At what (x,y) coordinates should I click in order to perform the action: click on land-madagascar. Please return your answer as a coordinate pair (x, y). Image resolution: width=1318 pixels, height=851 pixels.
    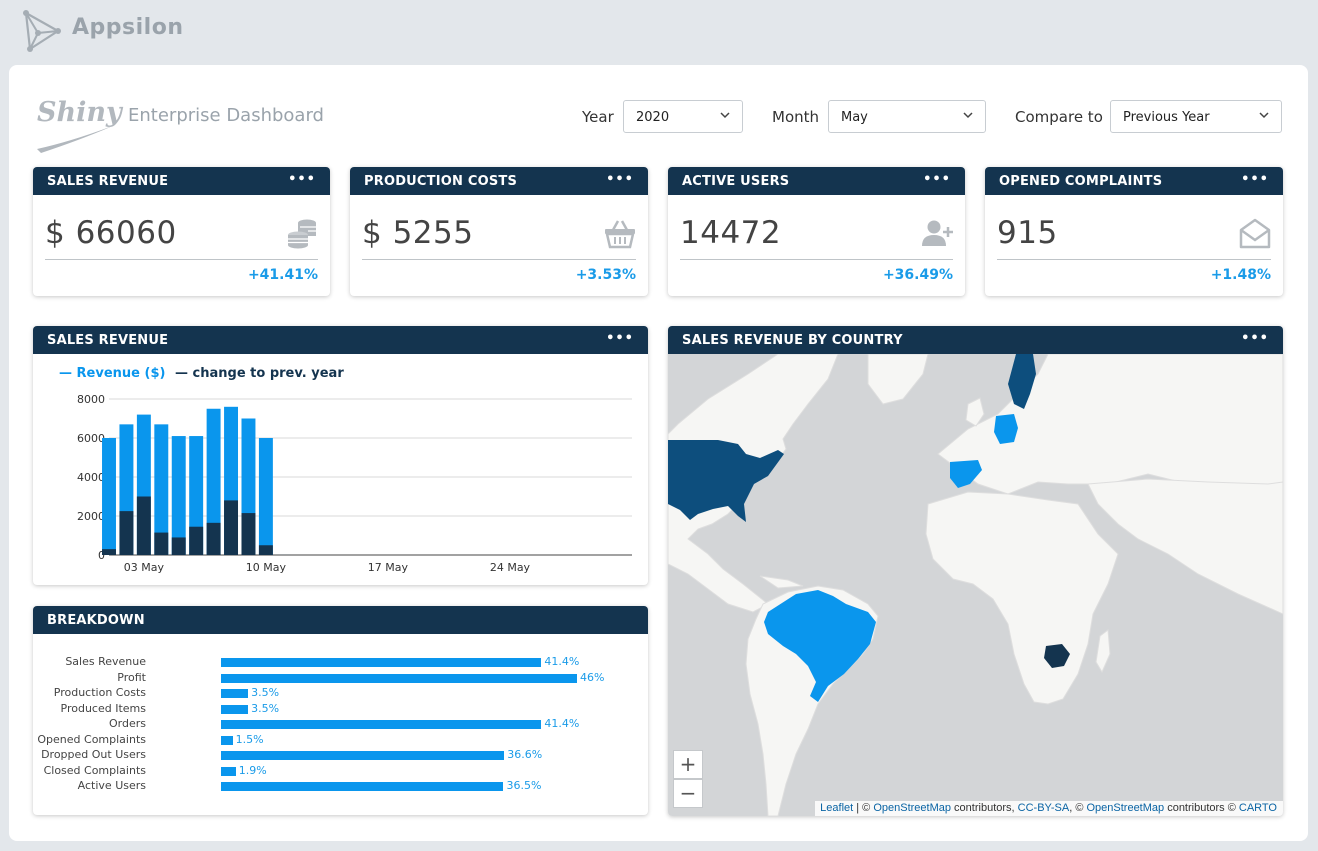
    Looking at the image, I should click on (1103, 651).